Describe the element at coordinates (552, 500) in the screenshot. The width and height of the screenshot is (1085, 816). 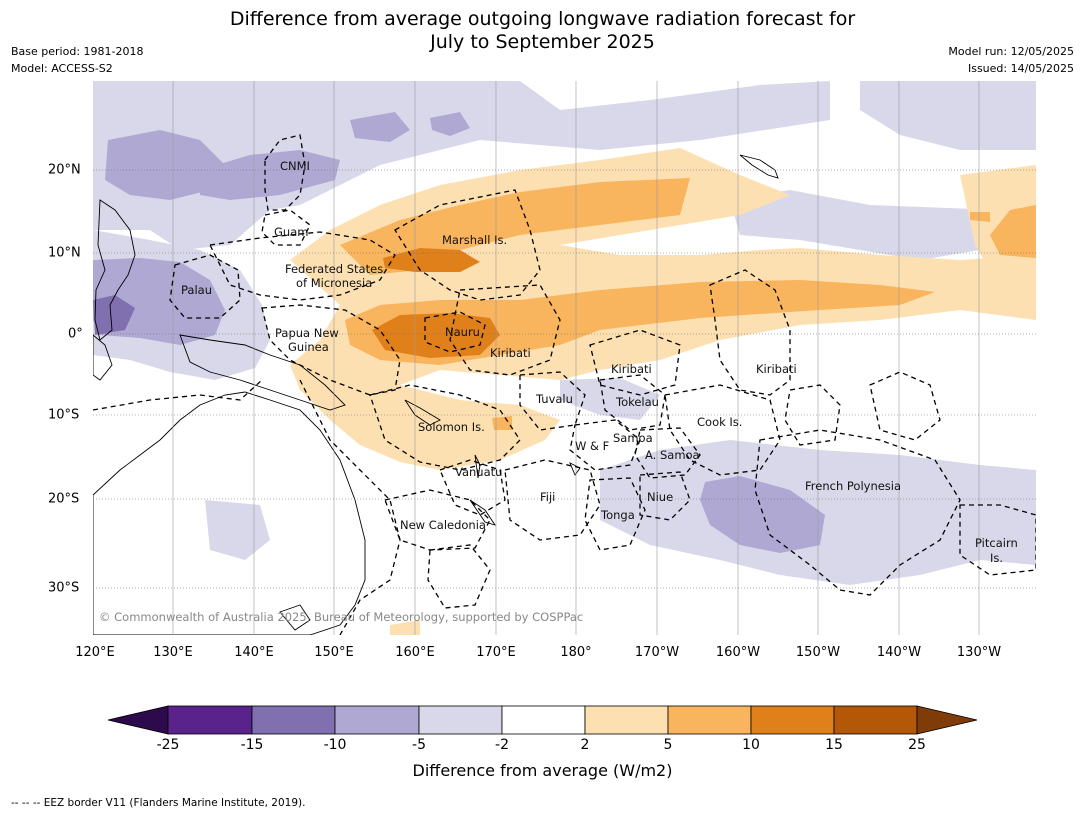
I see `eez-fiji` at that location.